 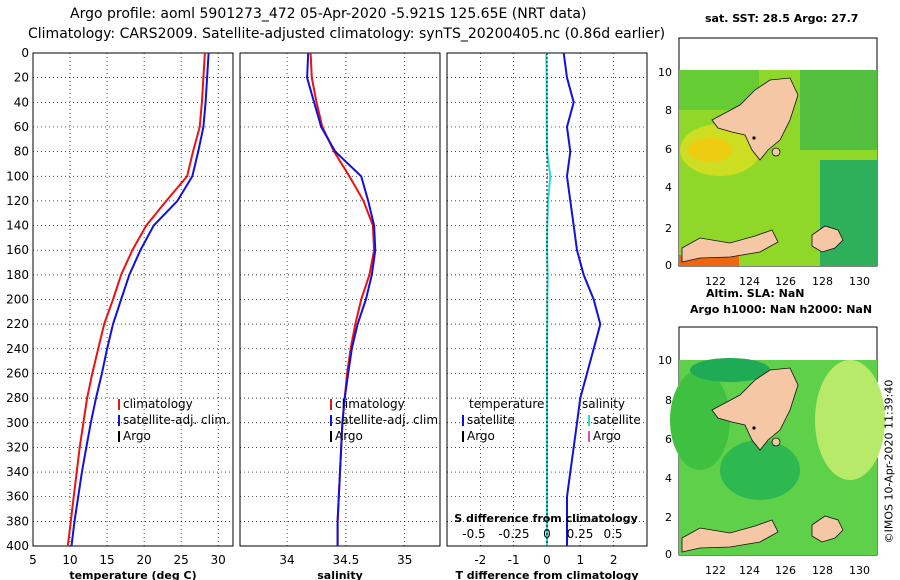 What do you see at coordinates (17, 349) in the screenshot?
I see `y-tick-label: 240` at bounding box center [17, 349].